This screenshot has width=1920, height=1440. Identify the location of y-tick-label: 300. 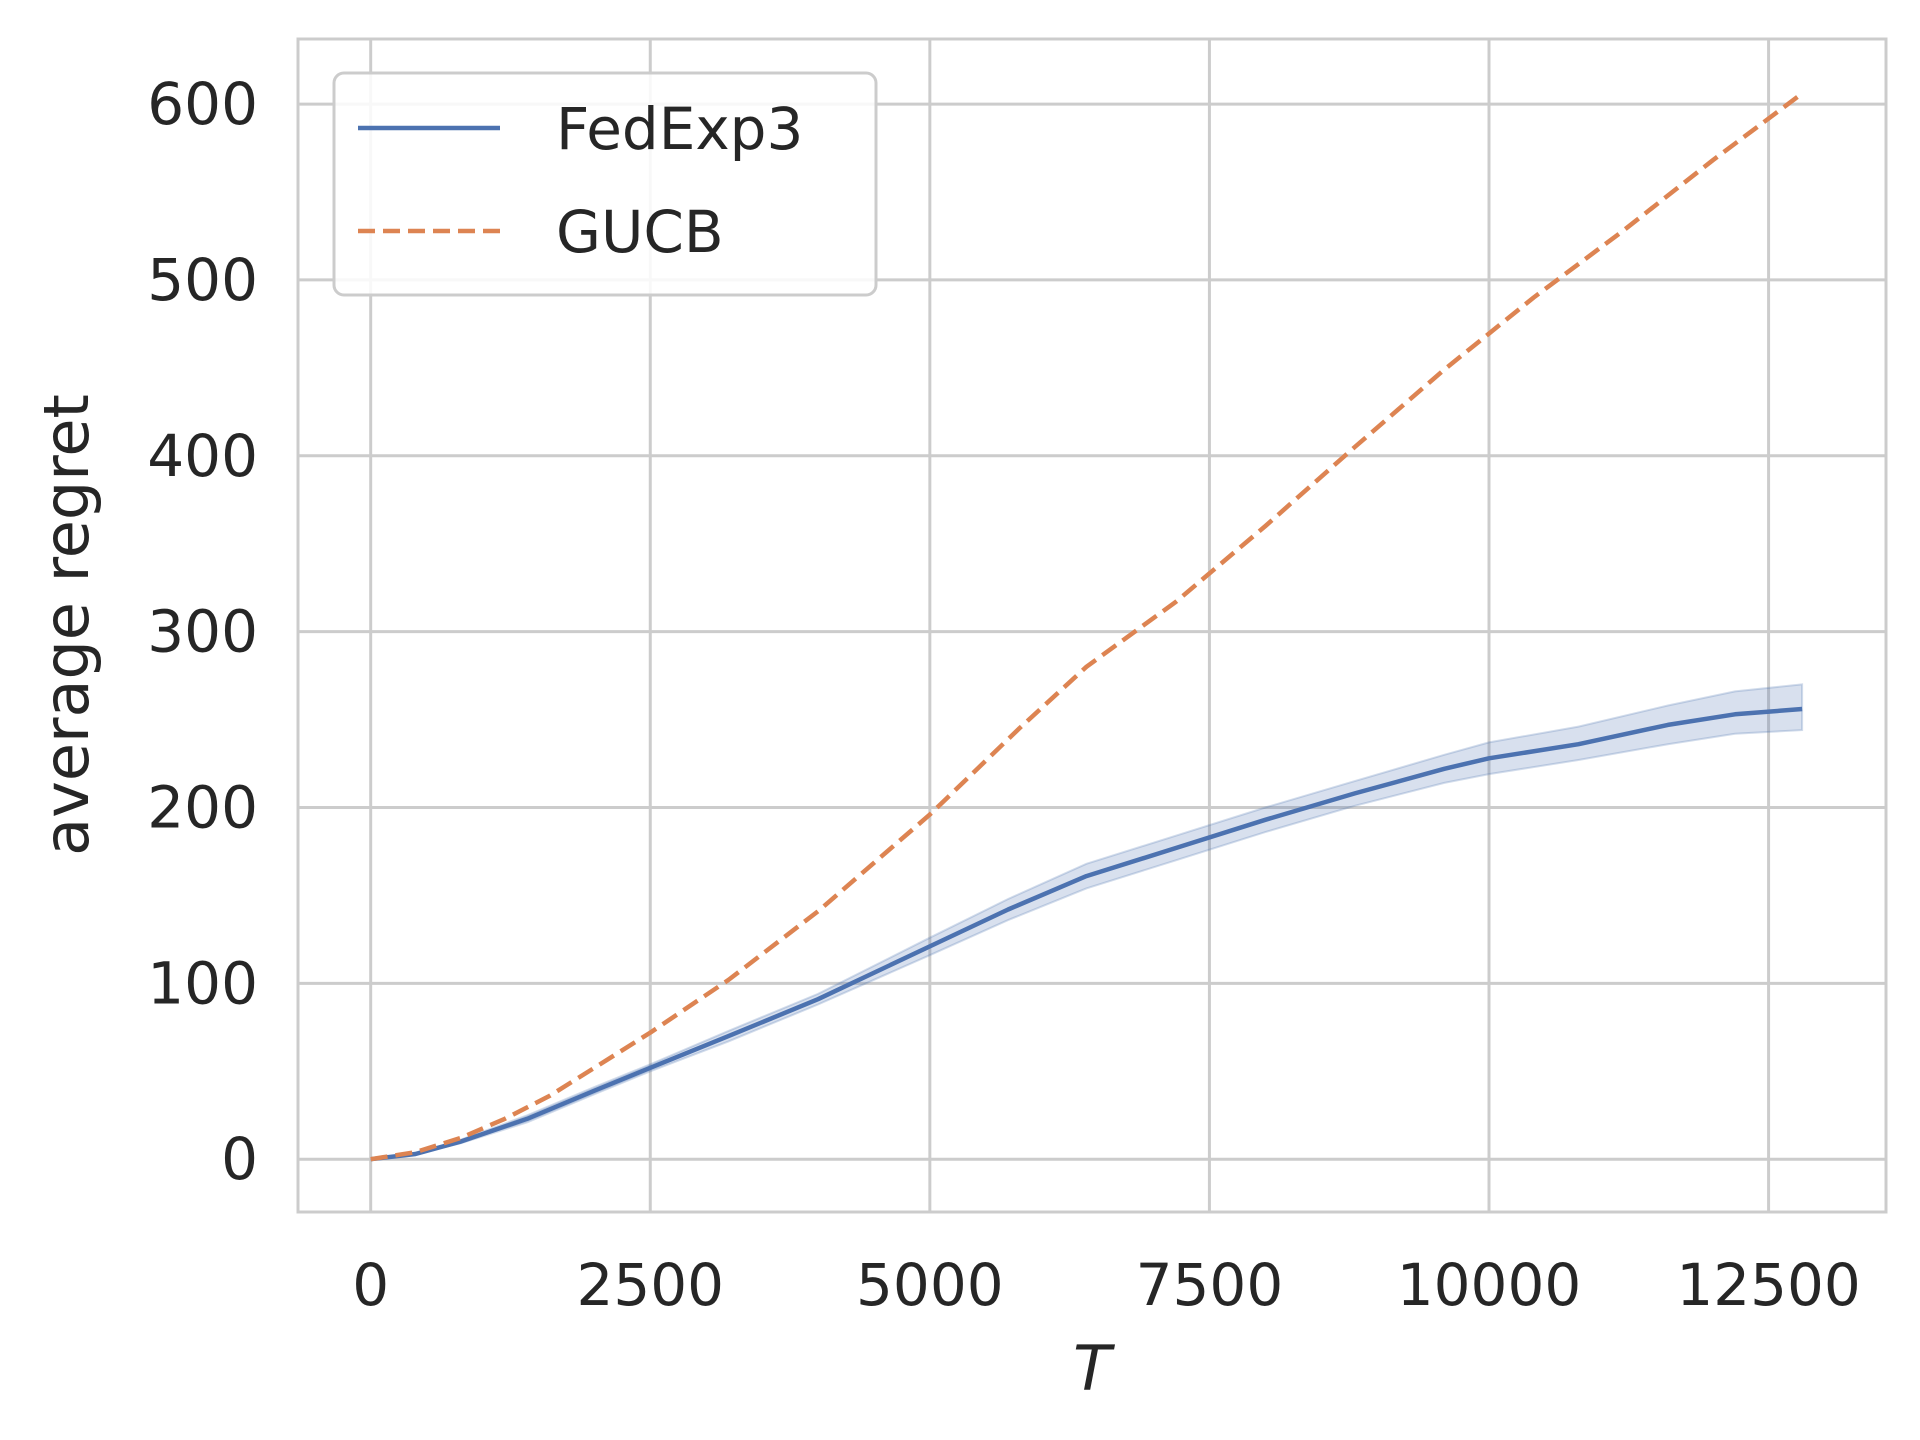
(202, 632).